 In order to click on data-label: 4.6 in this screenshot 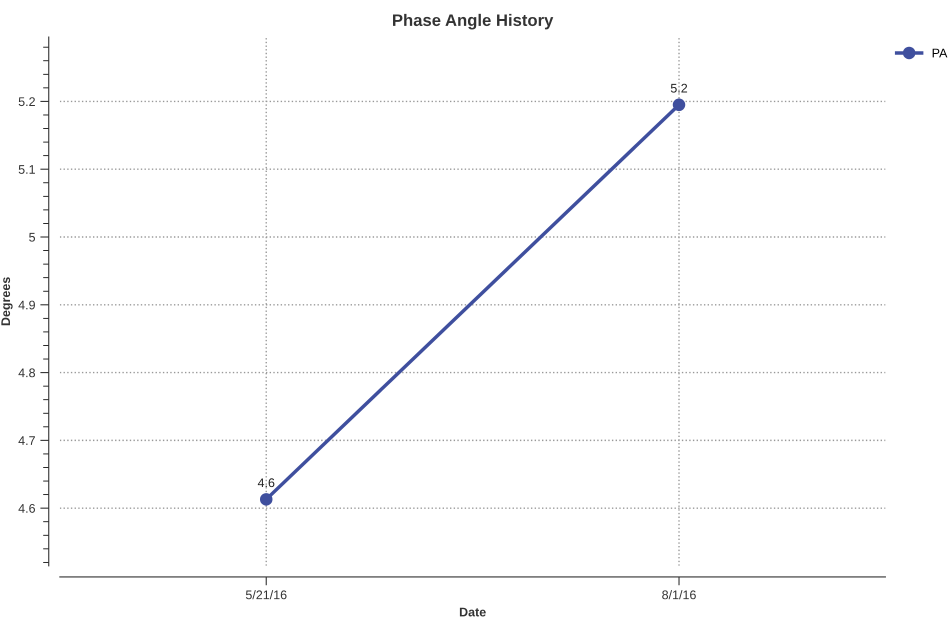, I will do `click(266, 483)`.